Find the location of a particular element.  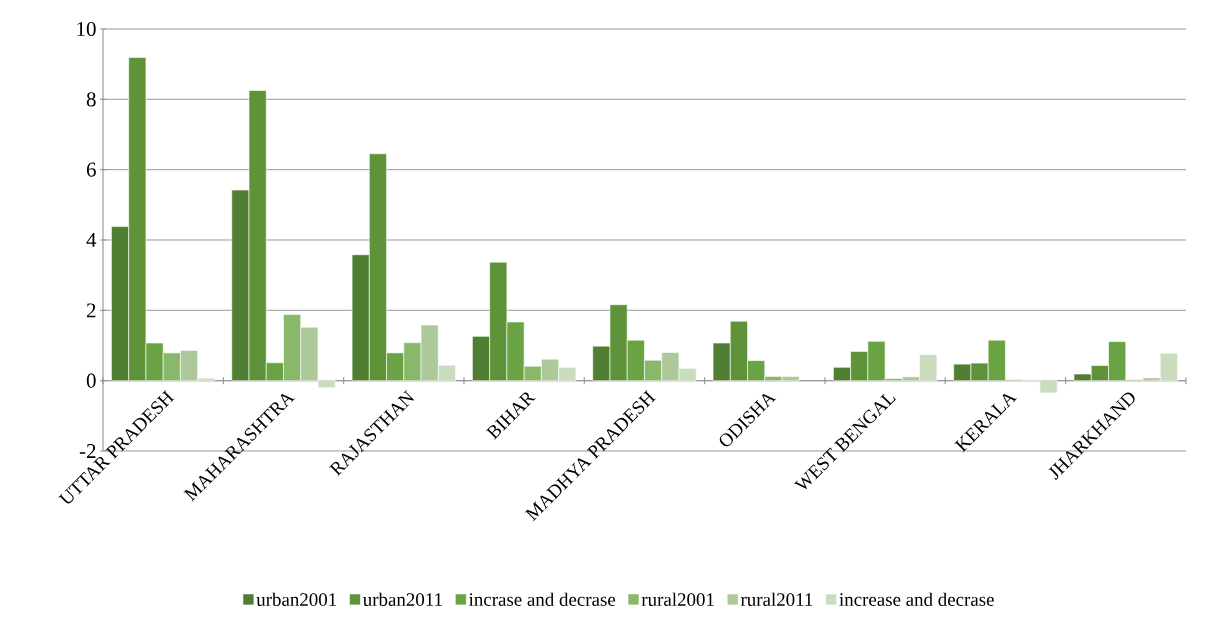

y-tick-label: 10 is located at coordinates (86, 29).